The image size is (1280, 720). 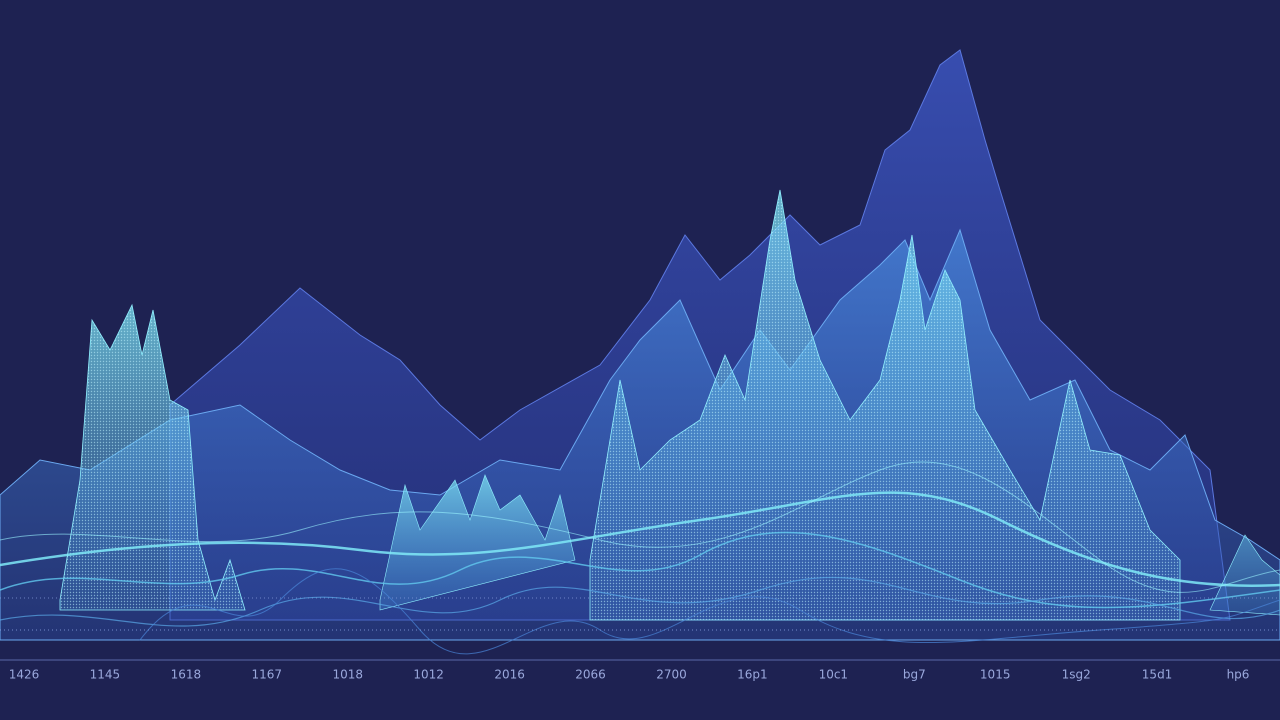 What do you see at coordinates (428, 675) in the screenshot?
I see `axis-label: 1012` at bounding box center [428, 675].